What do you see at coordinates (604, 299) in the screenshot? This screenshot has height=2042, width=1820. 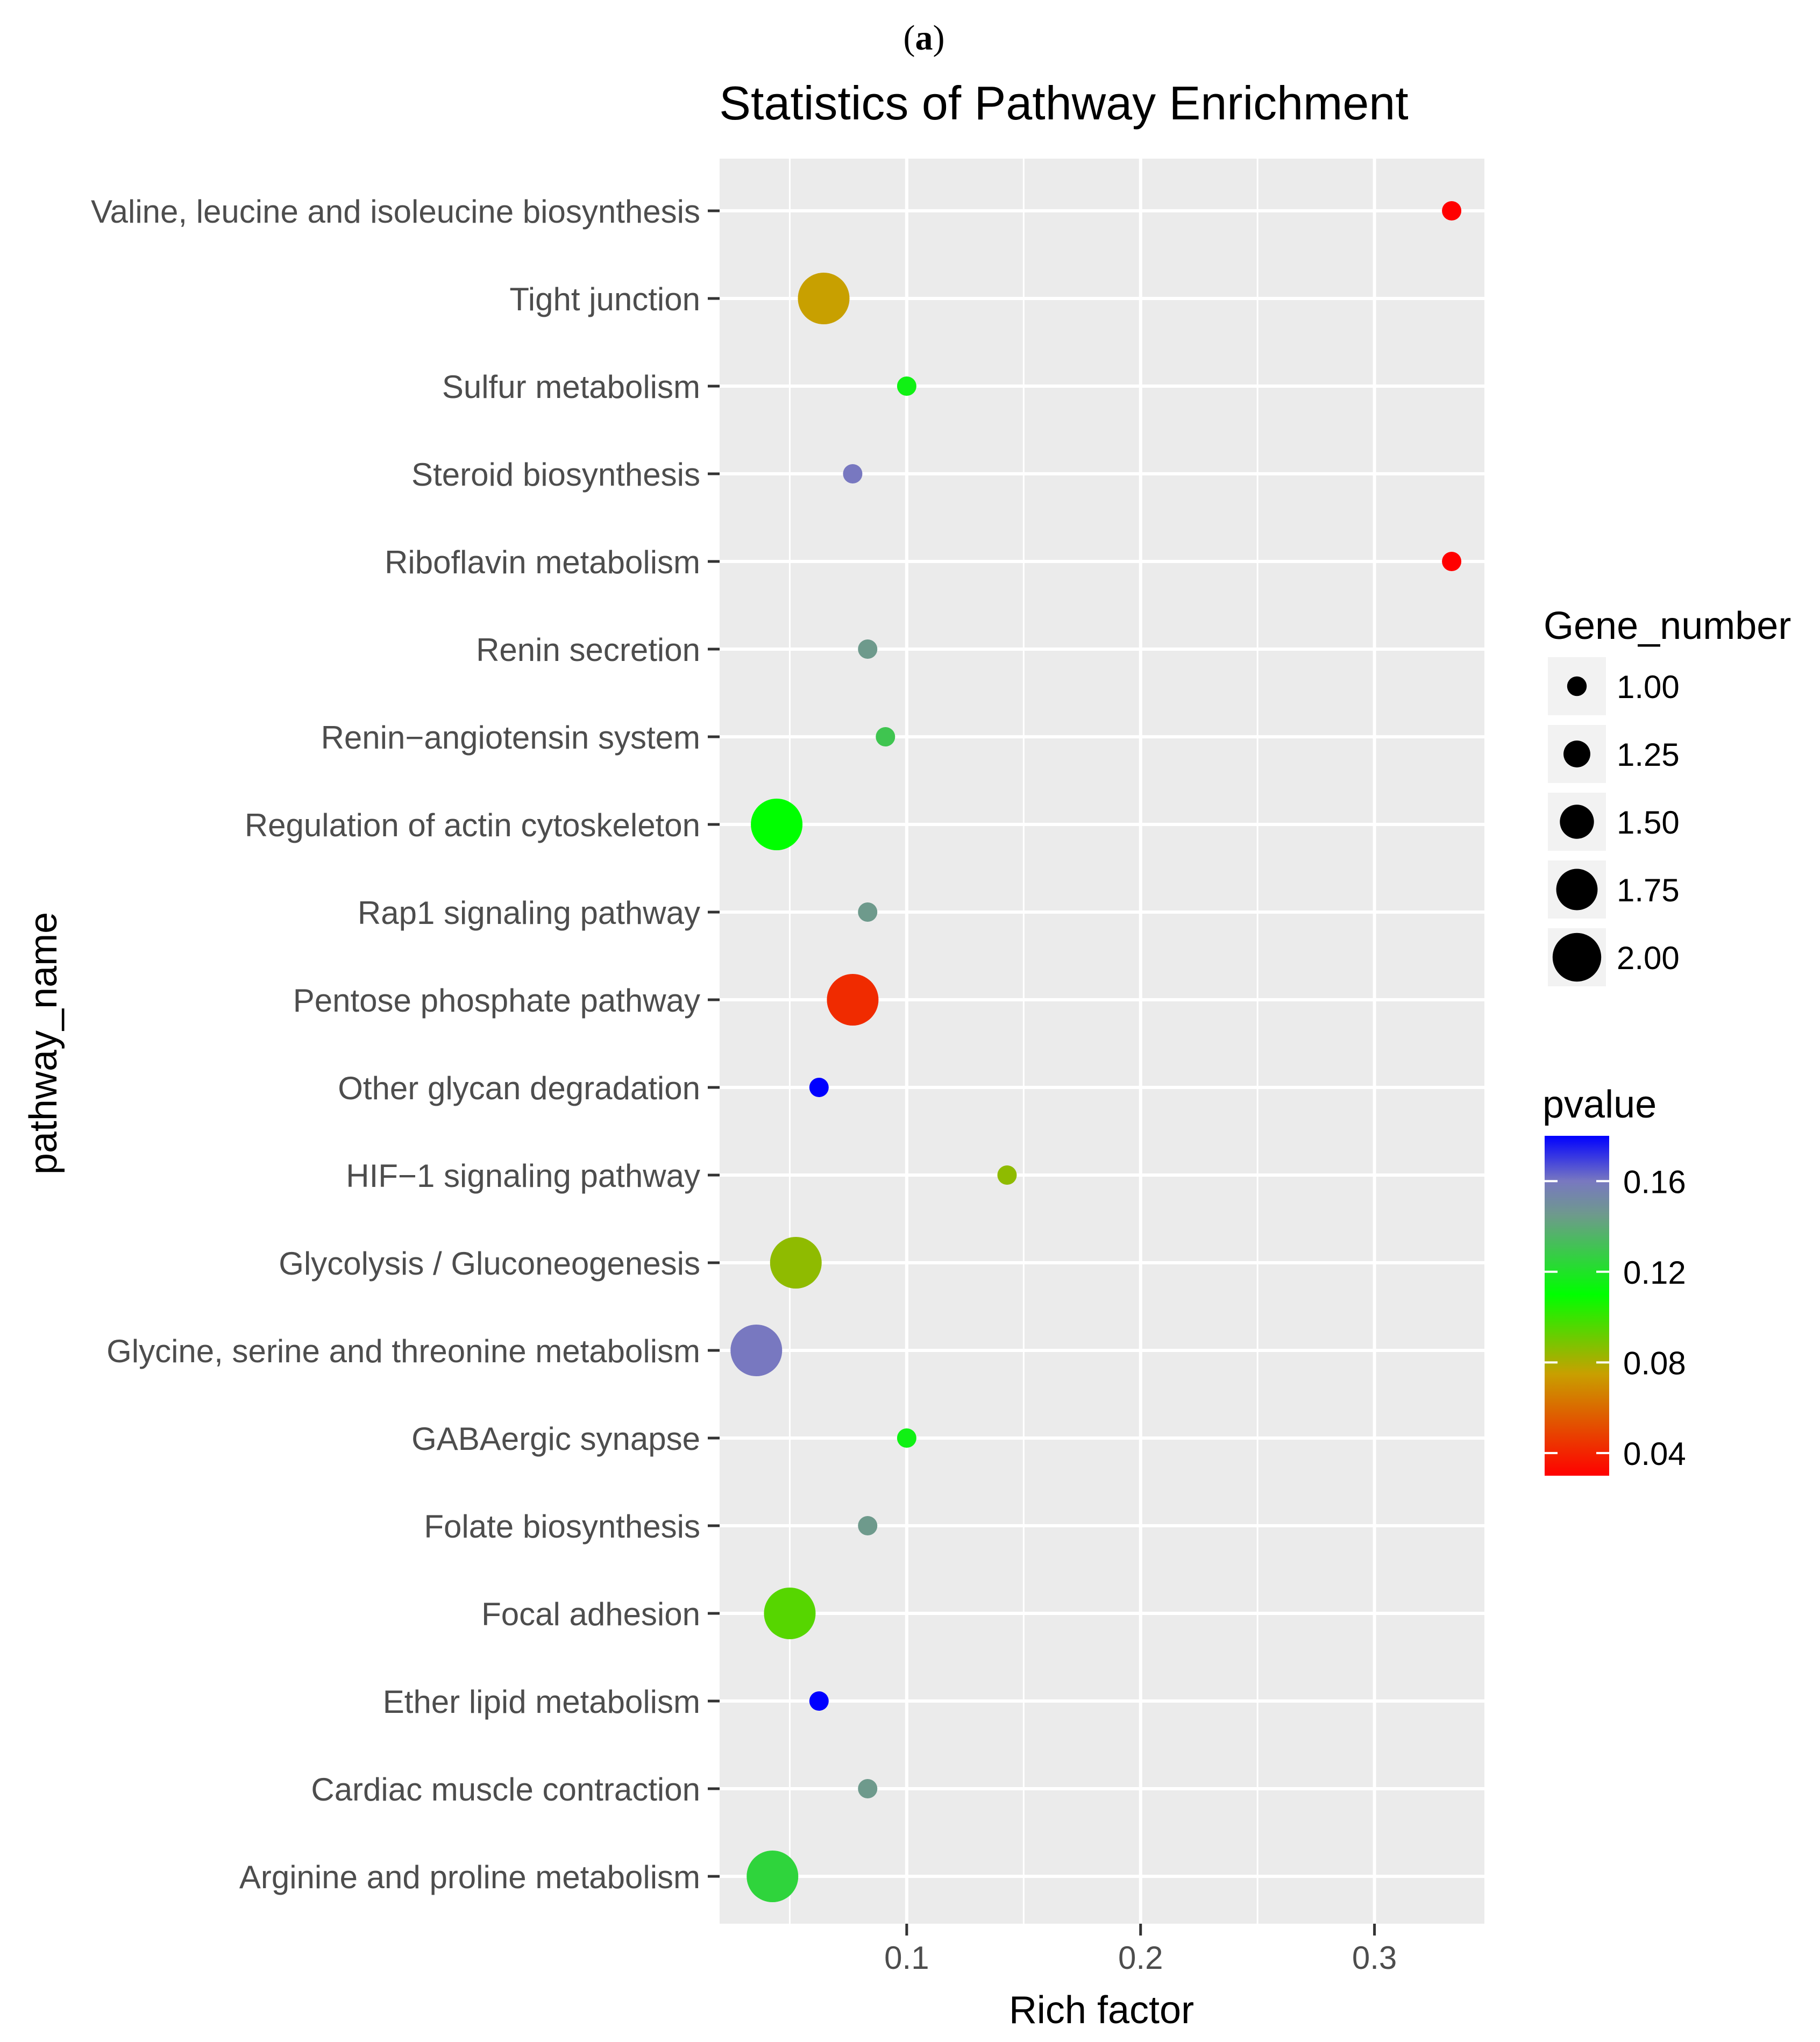 I see `y-tick-label-tight-junction: Tight junction` at bounding box center [604, 299].